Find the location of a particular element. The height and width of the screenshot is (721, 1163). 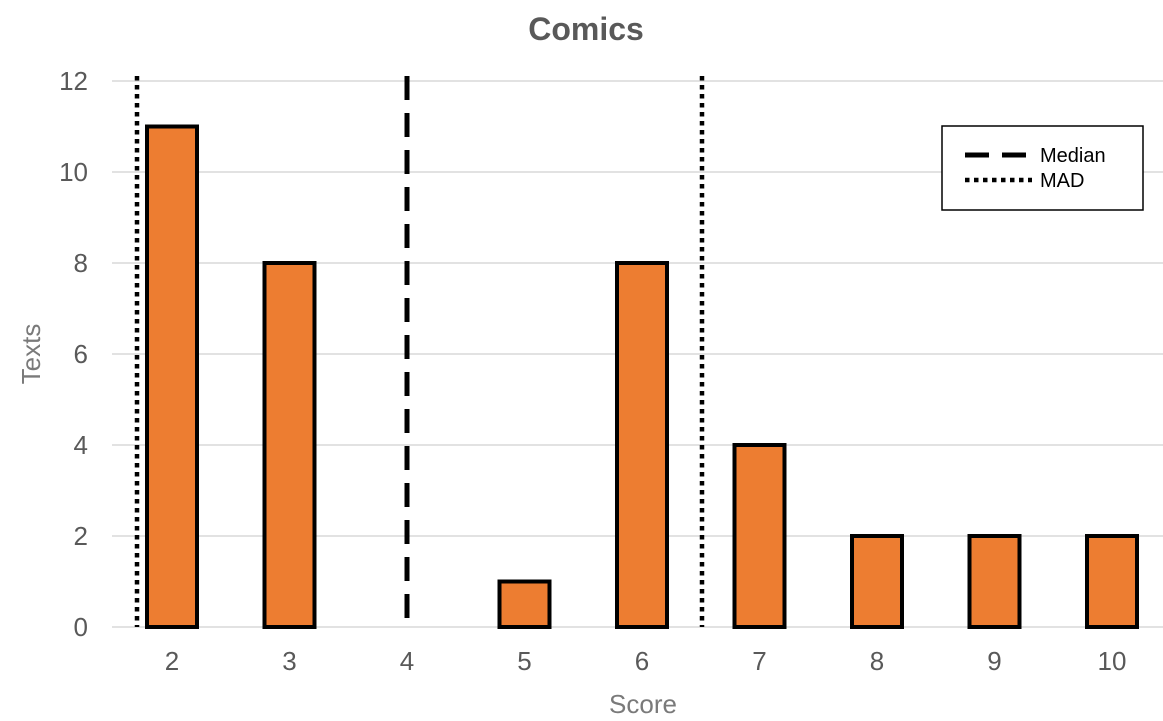

x-axis-title: Score is located at coordinates (643, 704).